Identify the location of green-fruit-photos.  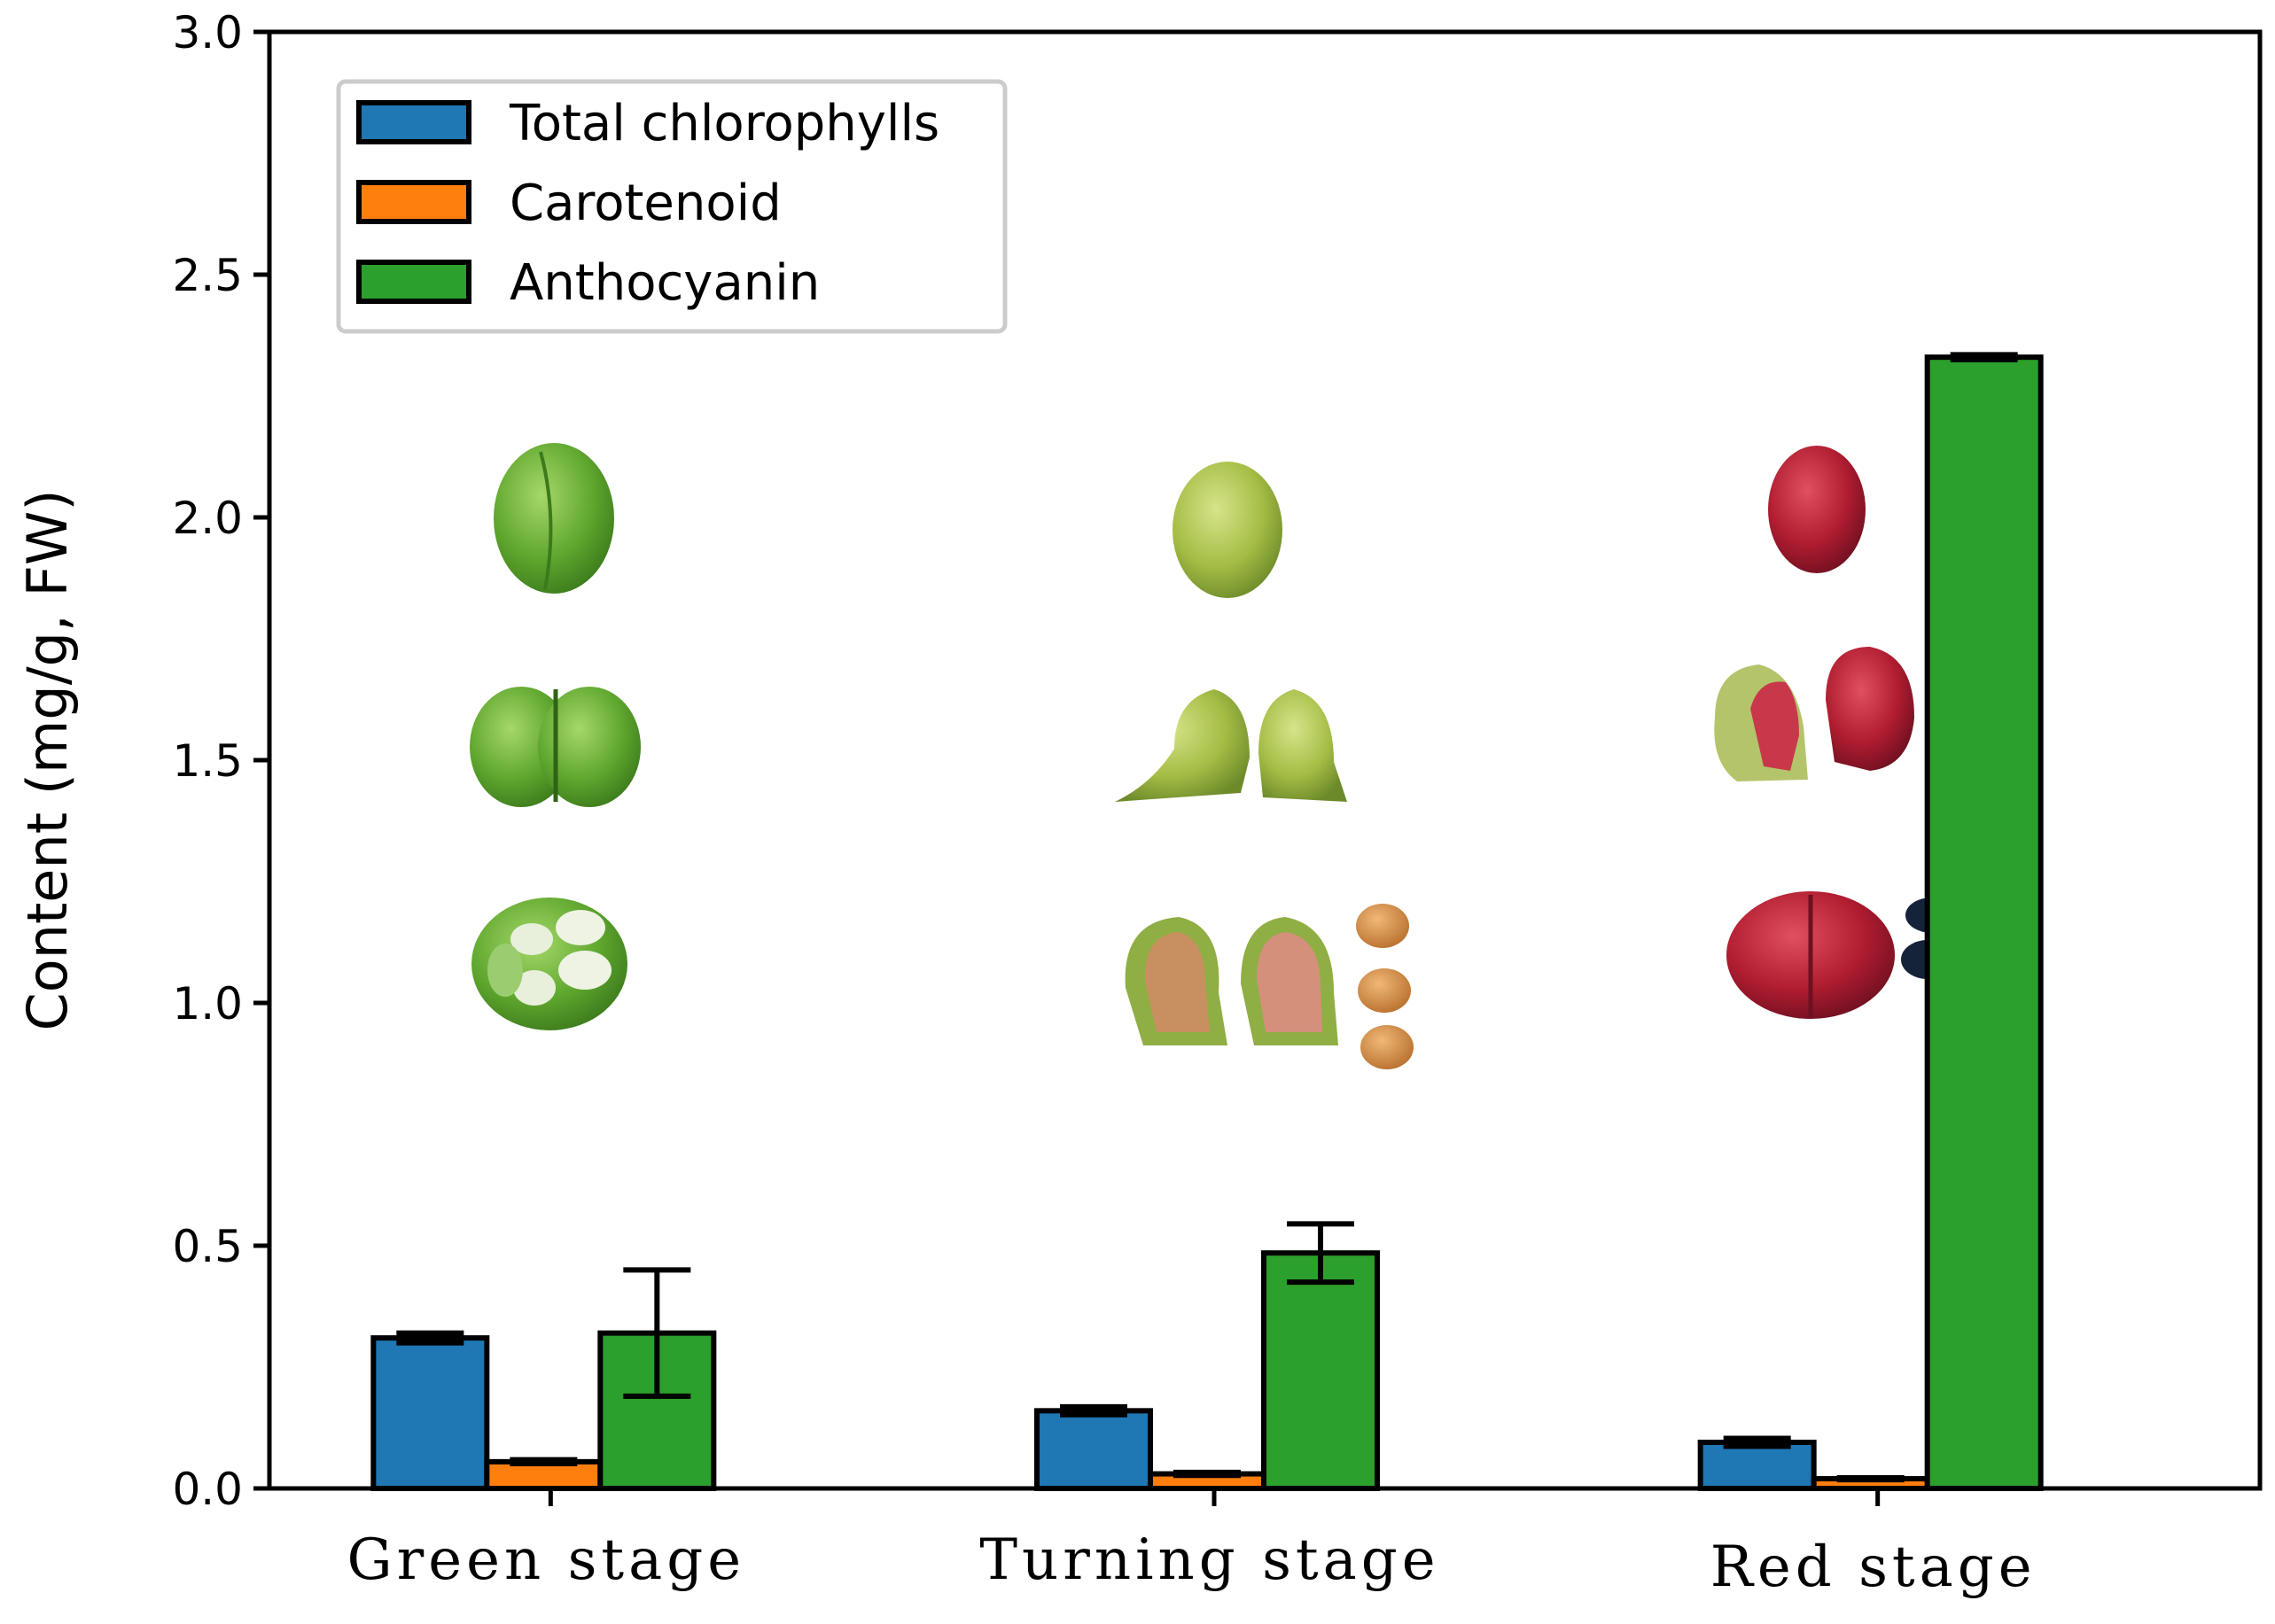
(555, 736).